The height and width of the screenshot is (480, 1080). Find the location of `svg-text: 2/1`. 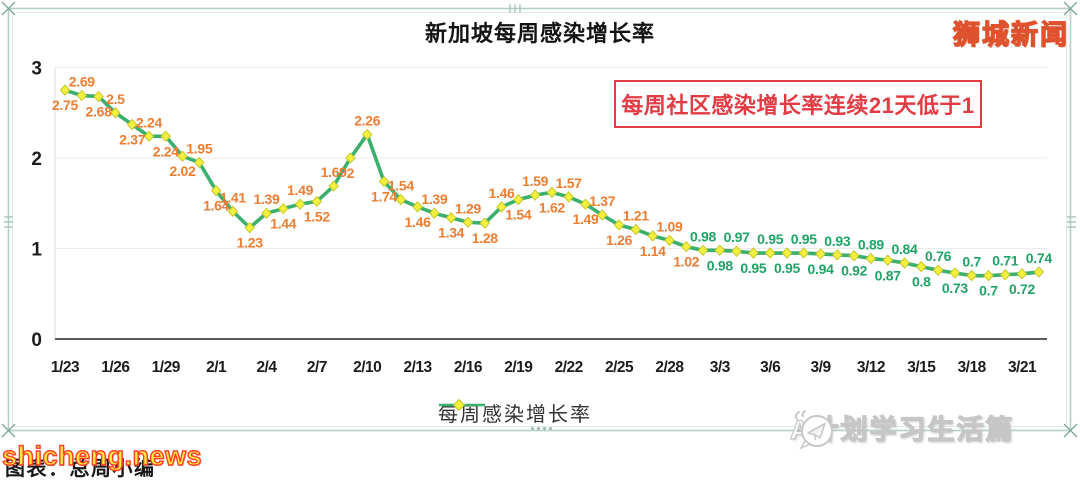

svg-text: 2/1 is located at coordinates (216, 367).